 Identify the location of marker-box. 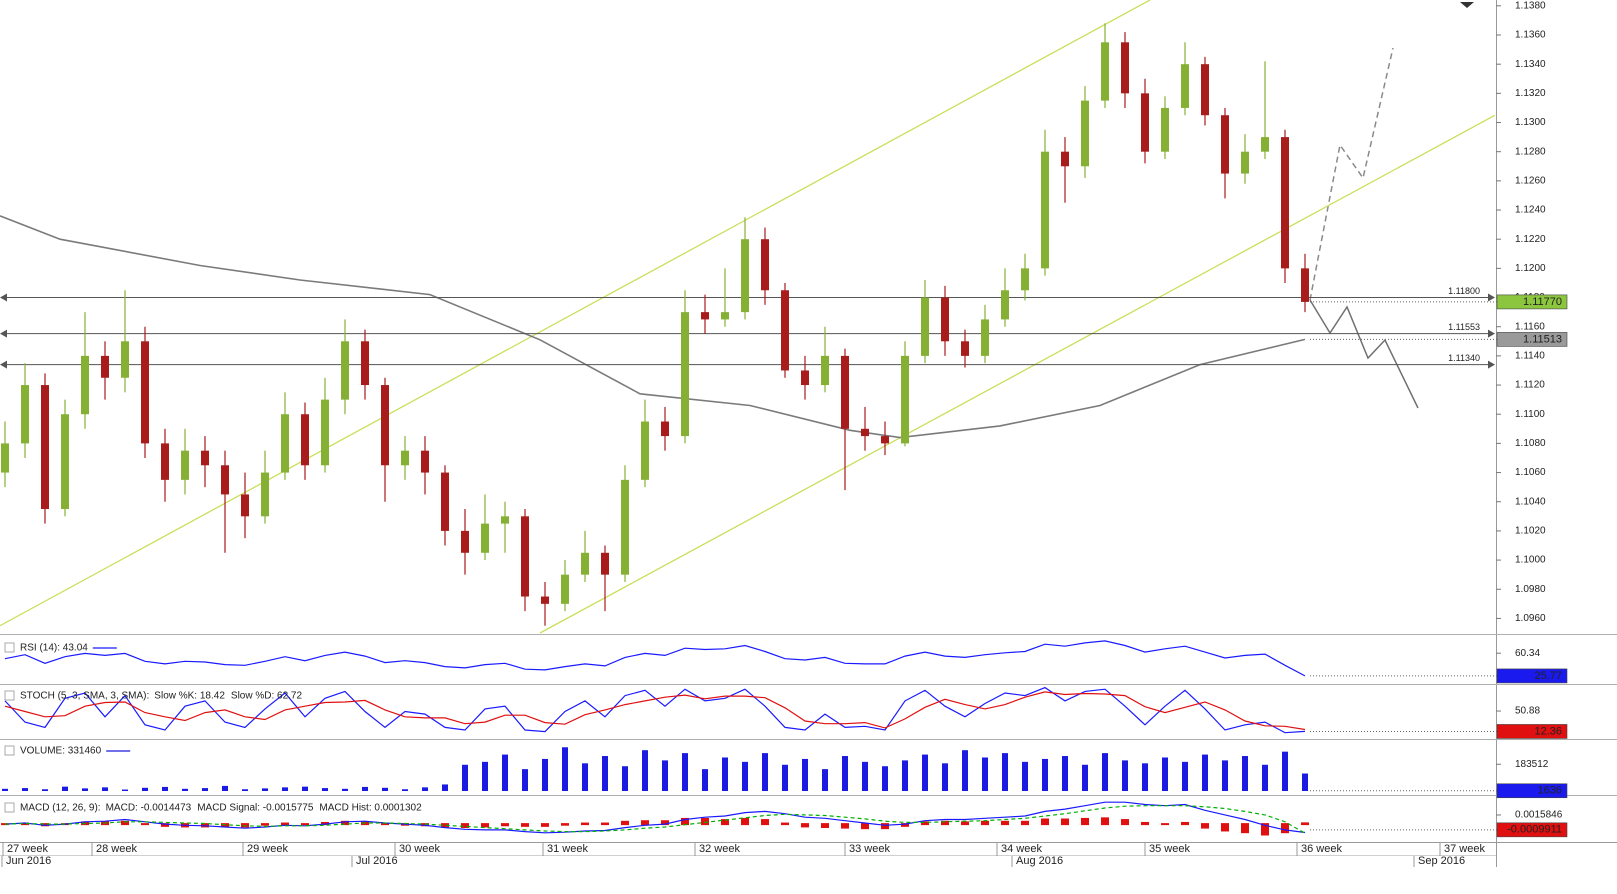
(1532, 302).